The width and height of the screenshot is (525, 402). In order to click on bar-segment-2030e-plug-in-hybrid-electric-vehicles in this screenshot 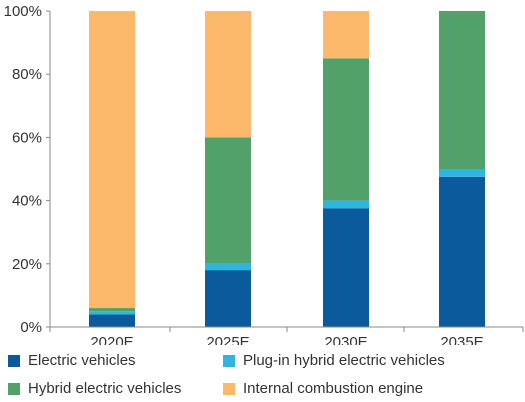, I will do `click(346, 204)`.